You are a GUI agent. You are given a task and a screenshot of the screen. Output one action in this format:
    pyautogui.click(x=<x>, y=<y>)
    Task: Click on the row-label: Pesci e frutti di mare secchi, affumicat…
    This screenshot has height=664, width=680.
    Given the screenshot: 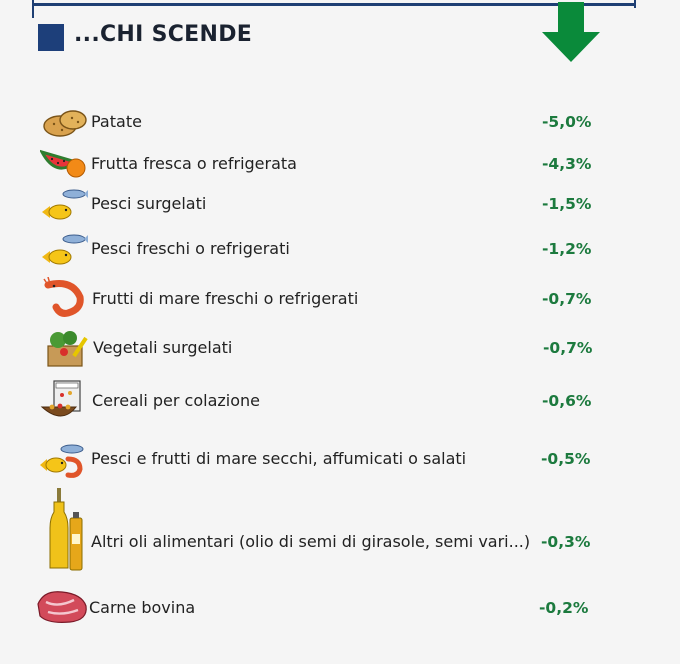 What is the action you would take?
    pyautogui.click(x=279, y=458)
    